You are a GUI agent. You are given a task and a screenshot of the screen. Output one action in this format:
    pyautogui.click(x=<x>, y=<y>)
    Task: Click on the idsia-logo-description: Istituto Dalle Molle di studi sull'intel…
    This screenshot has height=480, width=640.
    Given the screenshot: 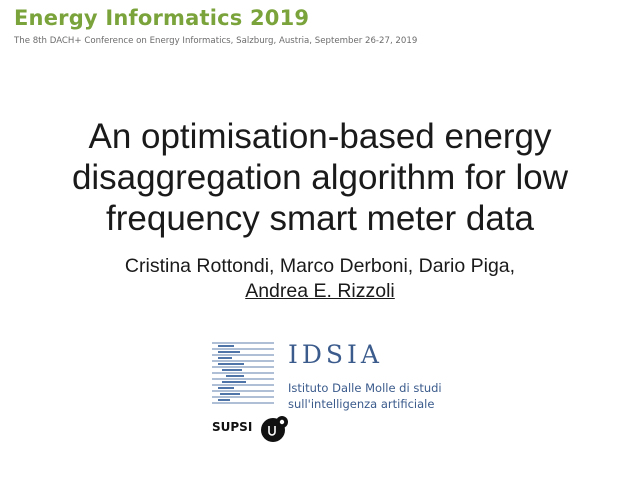 What is the action you would take?
    pyautogui.click(x=365, y=396)
    